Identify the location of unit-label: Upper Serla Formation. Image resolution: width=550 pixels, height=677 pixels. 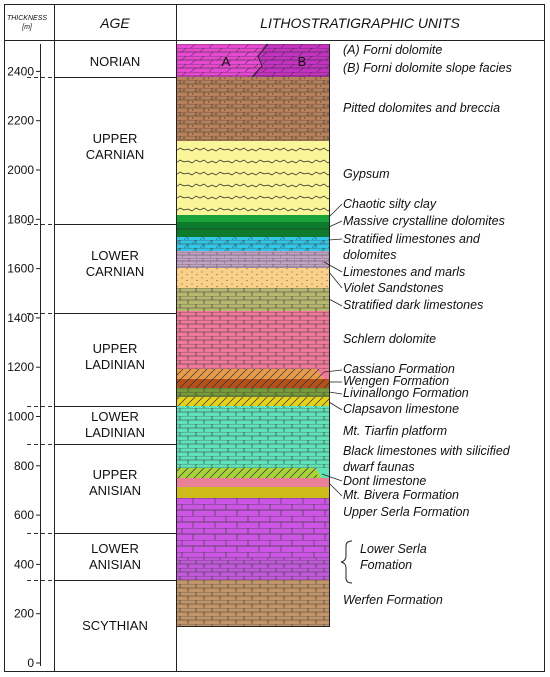
(406, 512).